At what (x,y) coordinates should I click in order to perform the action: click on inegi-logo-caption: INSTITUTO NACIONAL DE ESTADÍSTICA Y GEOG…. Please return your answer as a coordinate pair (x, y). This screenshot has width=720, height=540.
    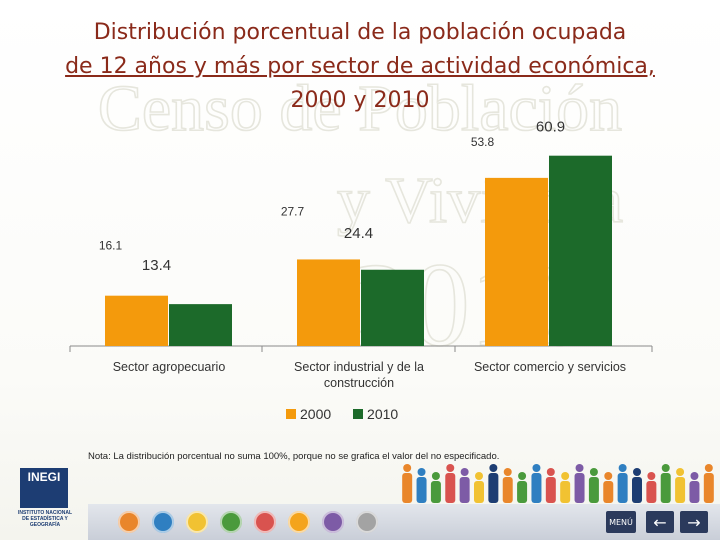
    Looking at the image, I should click on (45, 519).